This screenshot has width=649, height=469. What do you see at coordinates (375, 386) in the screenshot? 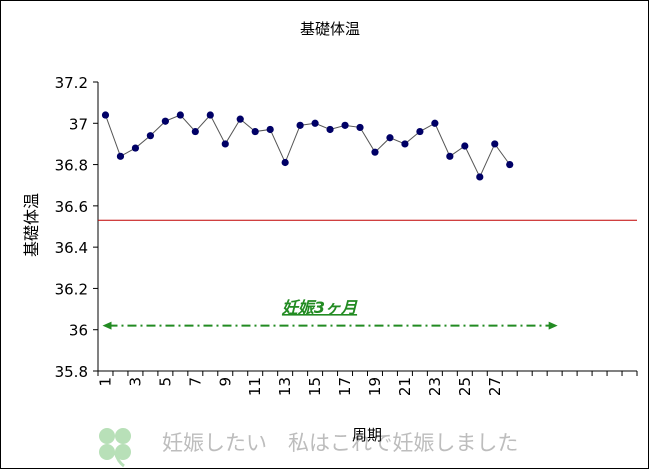
I see `x-tick-label: 19` at bounding box center [375, 386].